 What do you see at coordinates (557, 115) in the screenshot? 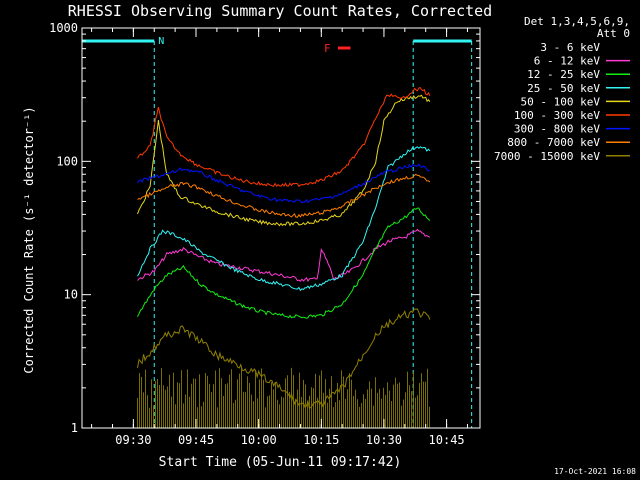
I see `legend-label: 100 - 300 keV` at bounding box center [557, 115].